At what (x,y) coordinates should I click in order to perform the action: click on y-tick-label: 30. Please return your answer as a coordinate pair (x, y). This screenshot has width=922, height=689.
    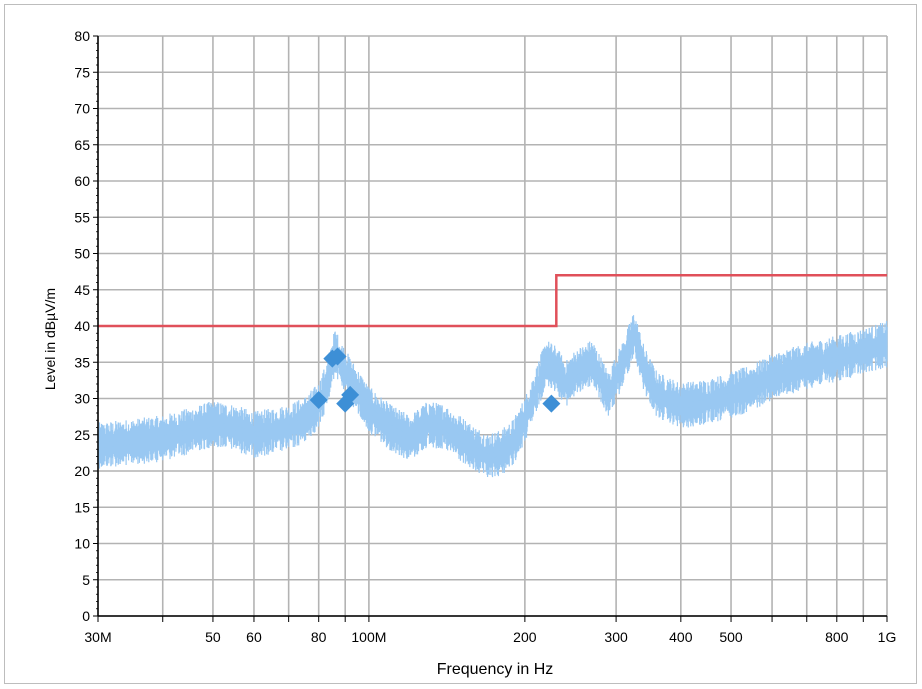
    Looking at the image, I should click on (82, 399).